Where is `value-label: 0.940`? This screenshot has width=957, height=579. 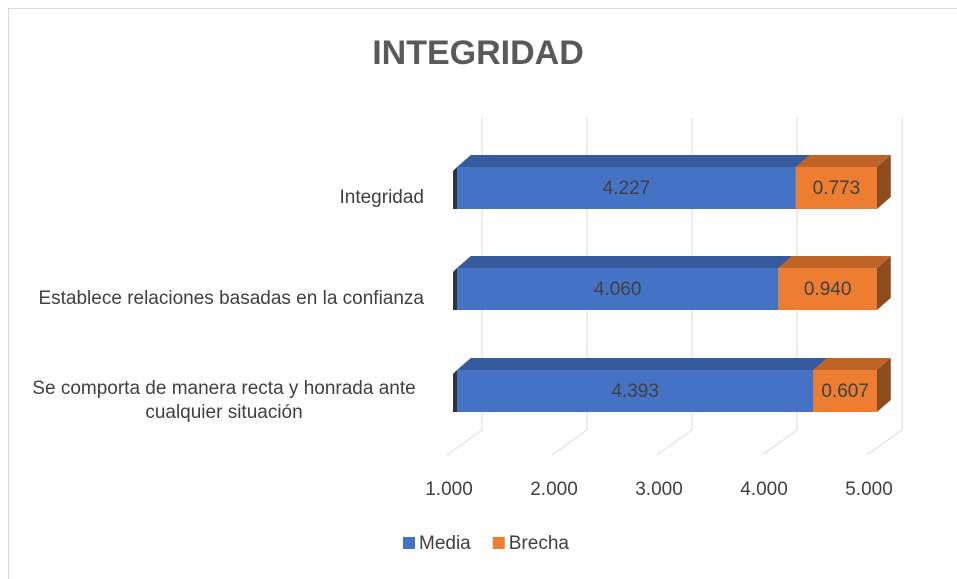 value-label: 0.940 is located at coordinates (828, 289).